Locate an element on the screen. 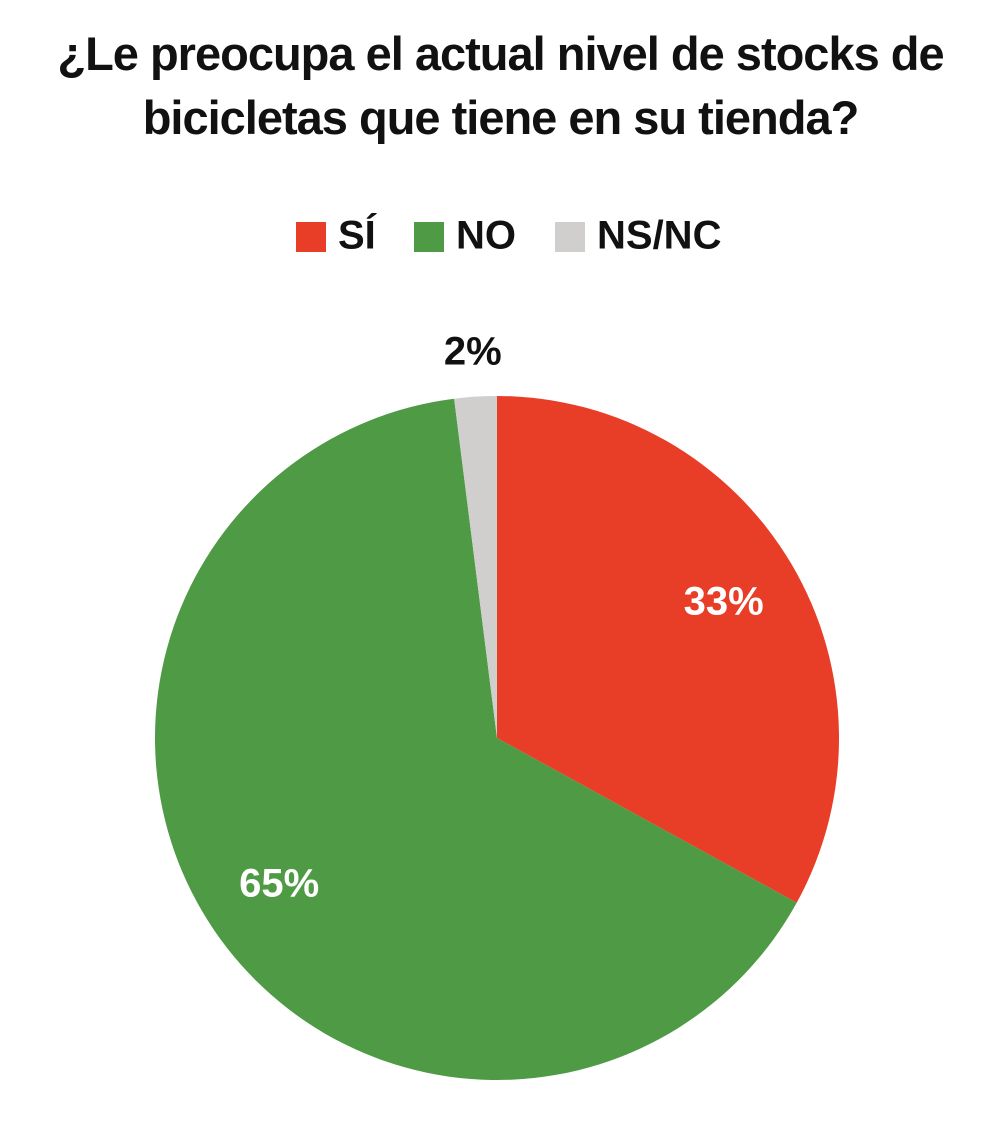 Image resolution: width=1001 pixels, height=1131 pixels. legend-label: NS/NC is located at coordinates (659, 236).